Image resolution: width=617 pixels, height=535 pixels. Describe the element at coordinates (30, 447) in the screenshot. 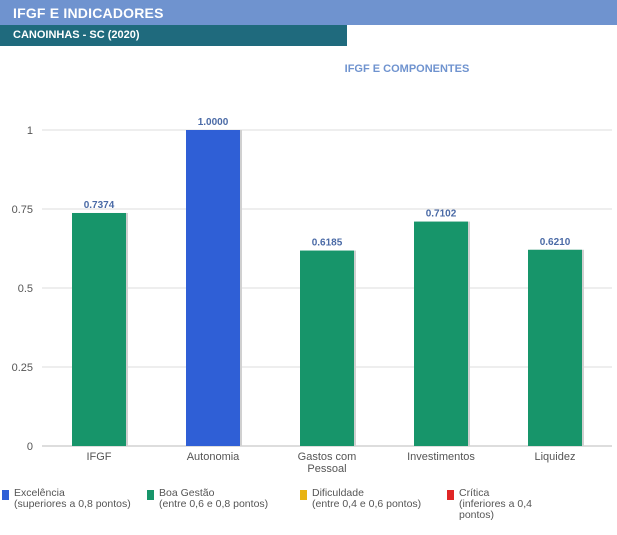

I see `y-tick-label: 0` at that location.